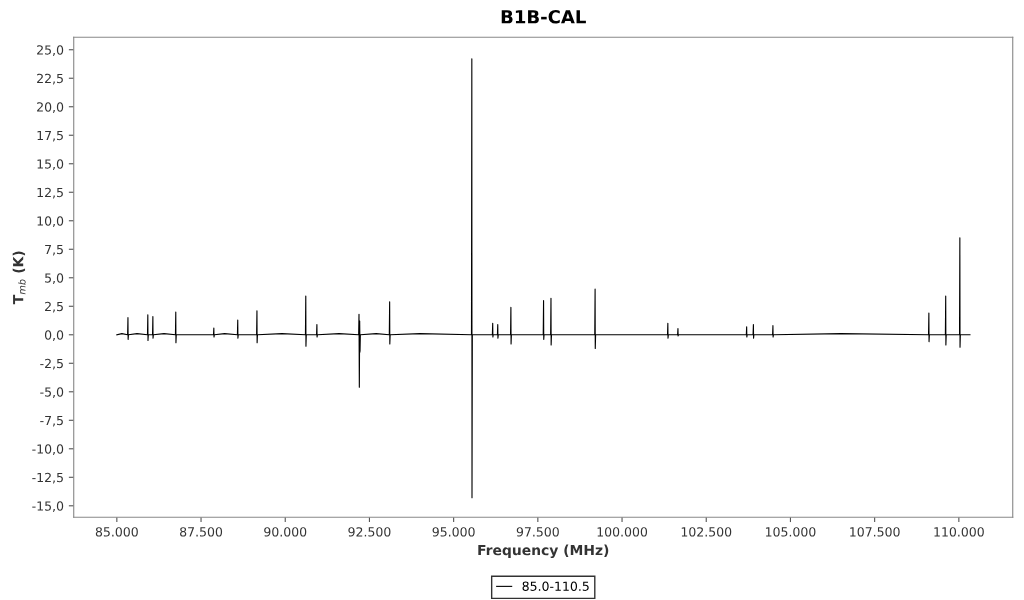  What do you see at coordinates (50, 164) in the screenshot?
I see `y-tick-label: 15,0` at bounding box center [50, 164].